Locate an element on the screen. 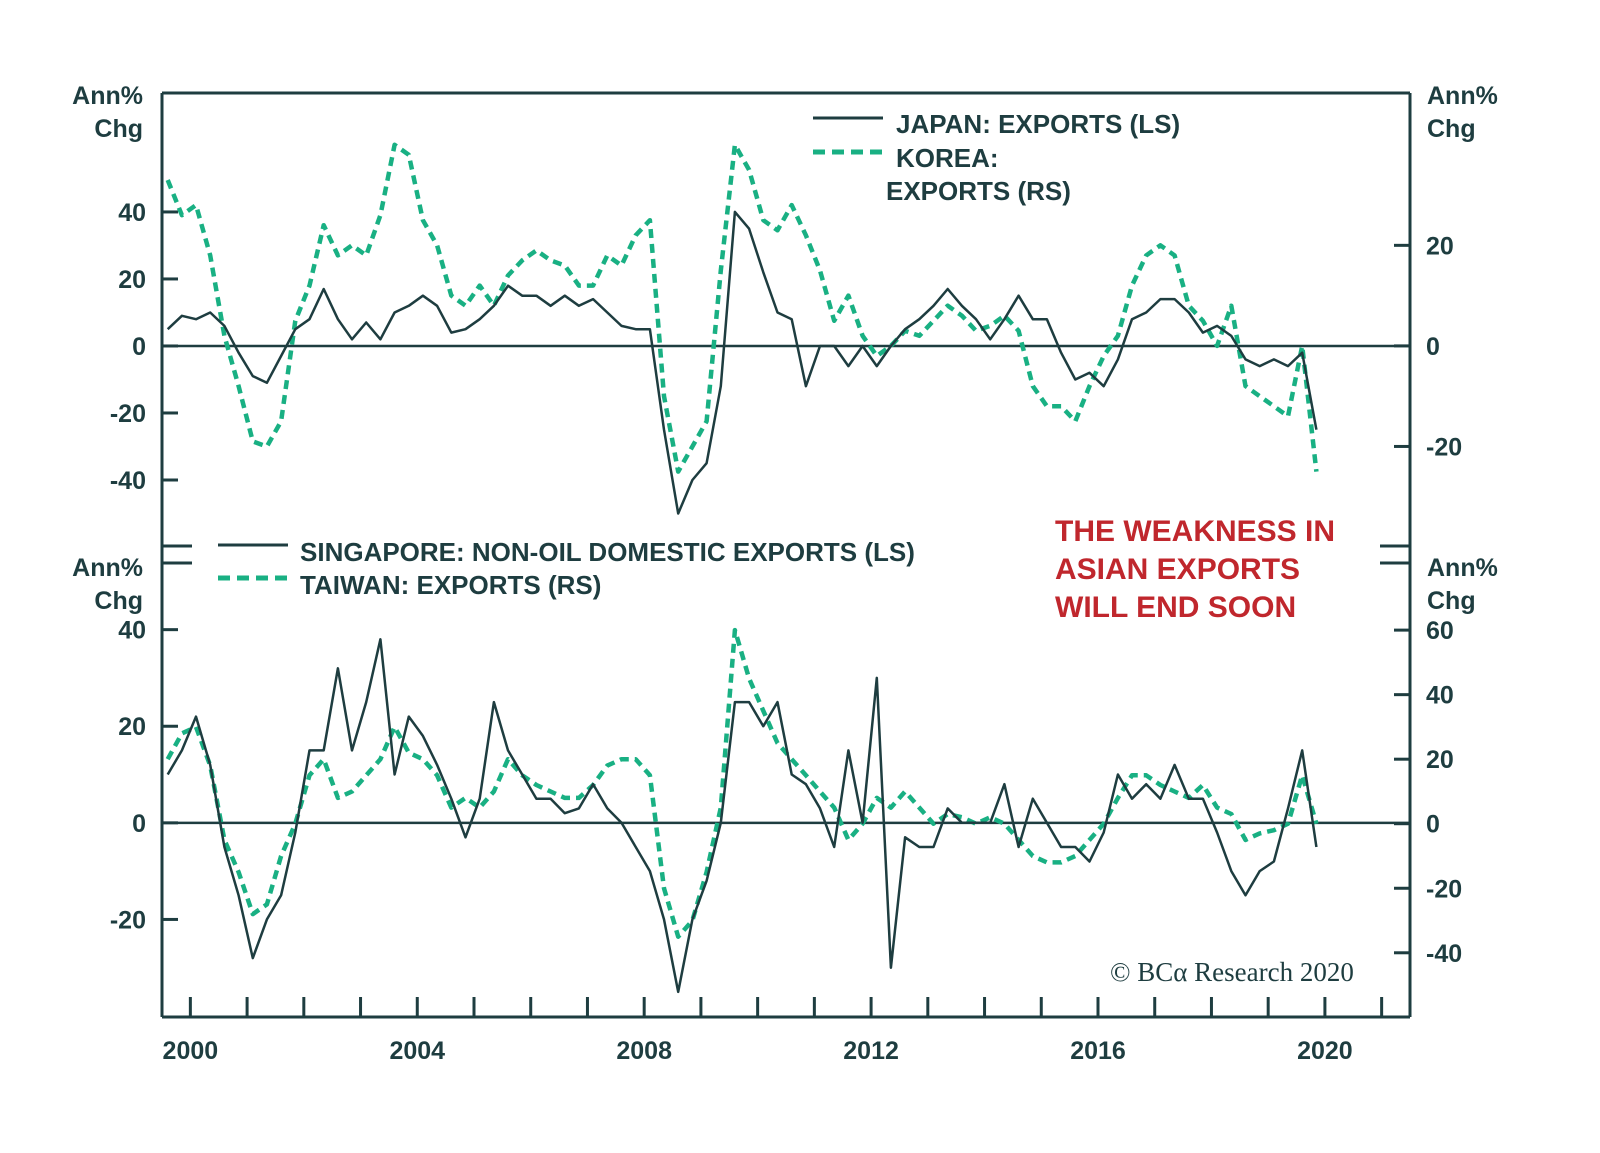 The image size is (1600, 1153). legend-label-korea-line2: EXPORTS (RS) is located at coordinates (978, 191).